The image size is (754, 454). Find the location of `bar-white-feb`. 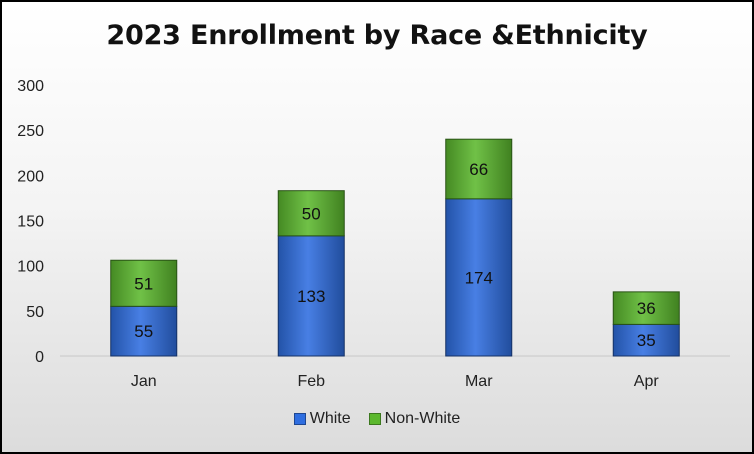

bar-white-feb is located at coordinates (311, 296).